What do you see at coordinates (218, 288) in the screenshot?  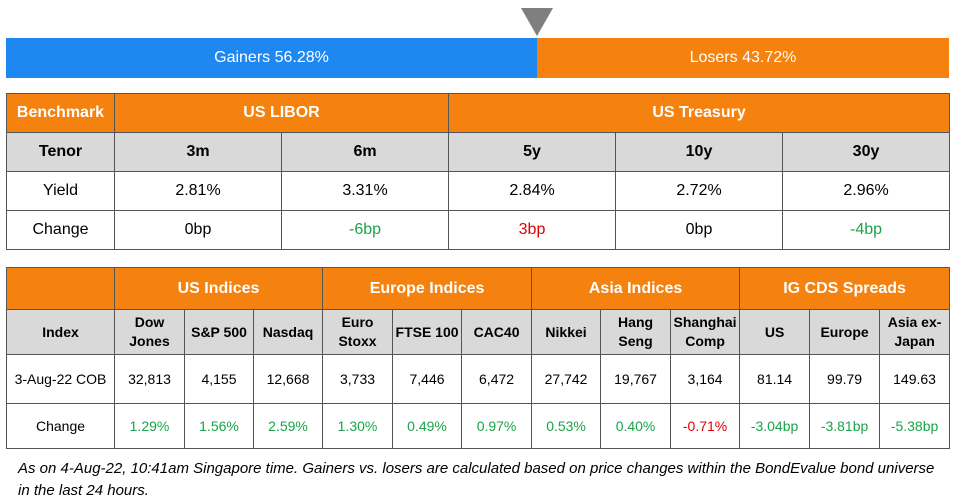 I see `us-indices-header: US Indices` at bounding box center [218, 288].